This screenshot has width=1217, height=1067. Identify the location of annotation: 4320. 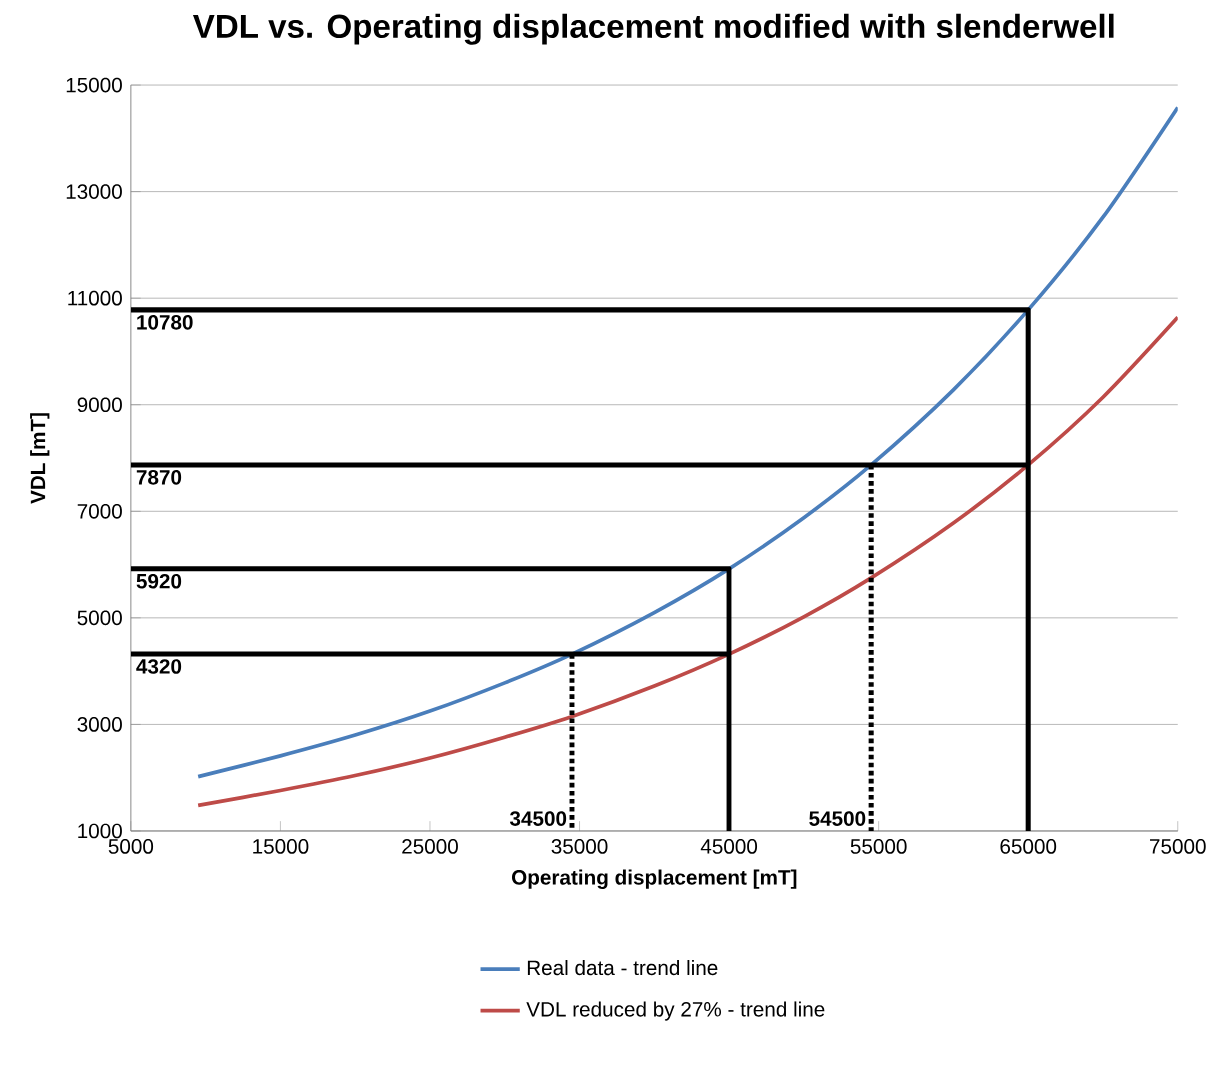
(159, 667).